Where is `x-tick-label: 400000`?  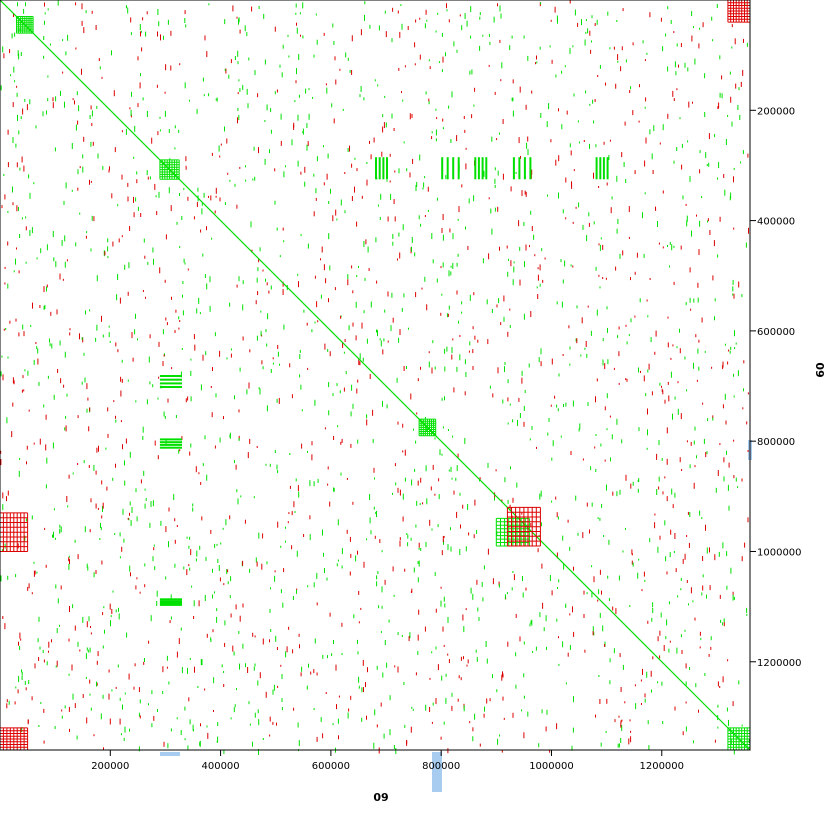
x-tick-label: 400000 is located at coordinates (220, 766).